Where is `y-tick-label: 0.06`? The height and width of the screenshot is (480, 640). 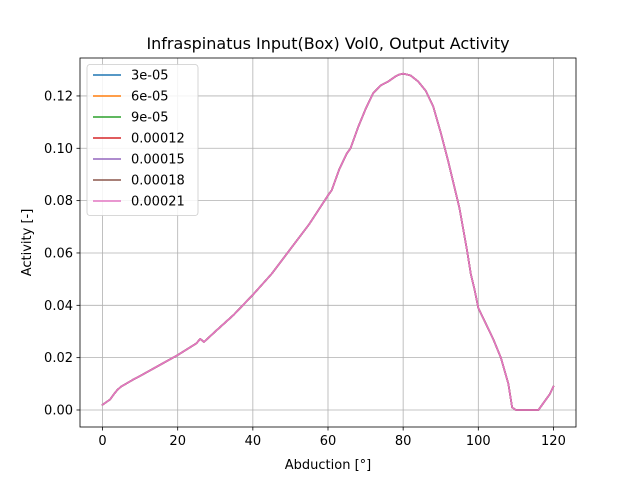 y-tick-label: 0.06 is located at coordinates (58, 253).